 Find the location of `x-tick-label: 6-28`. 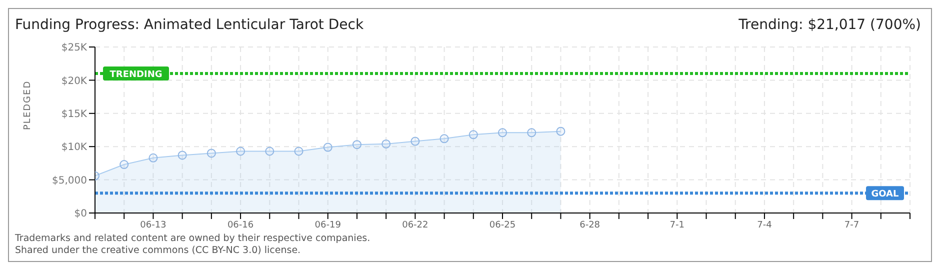

x-tick-label: 6-28 is located at coordinates (590, 225).